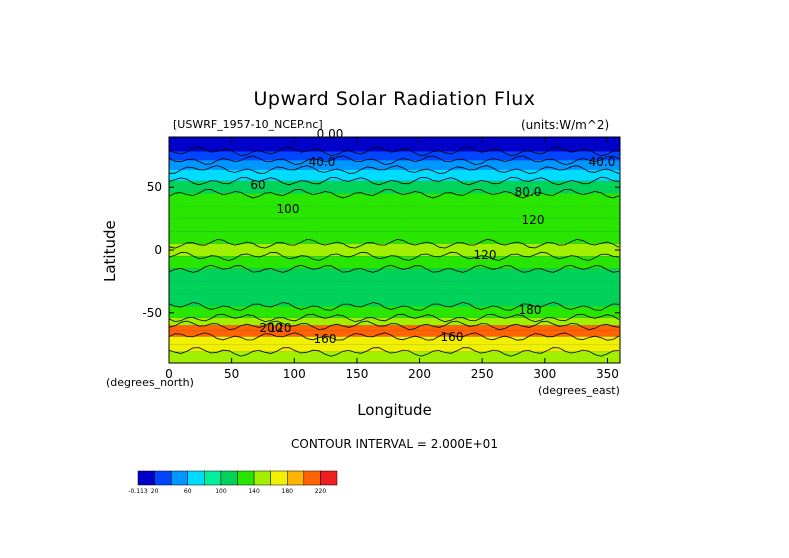 The width and height of the screenshot is (789, 558). I want to click on contour-label: 80.0, so click(528, 192).